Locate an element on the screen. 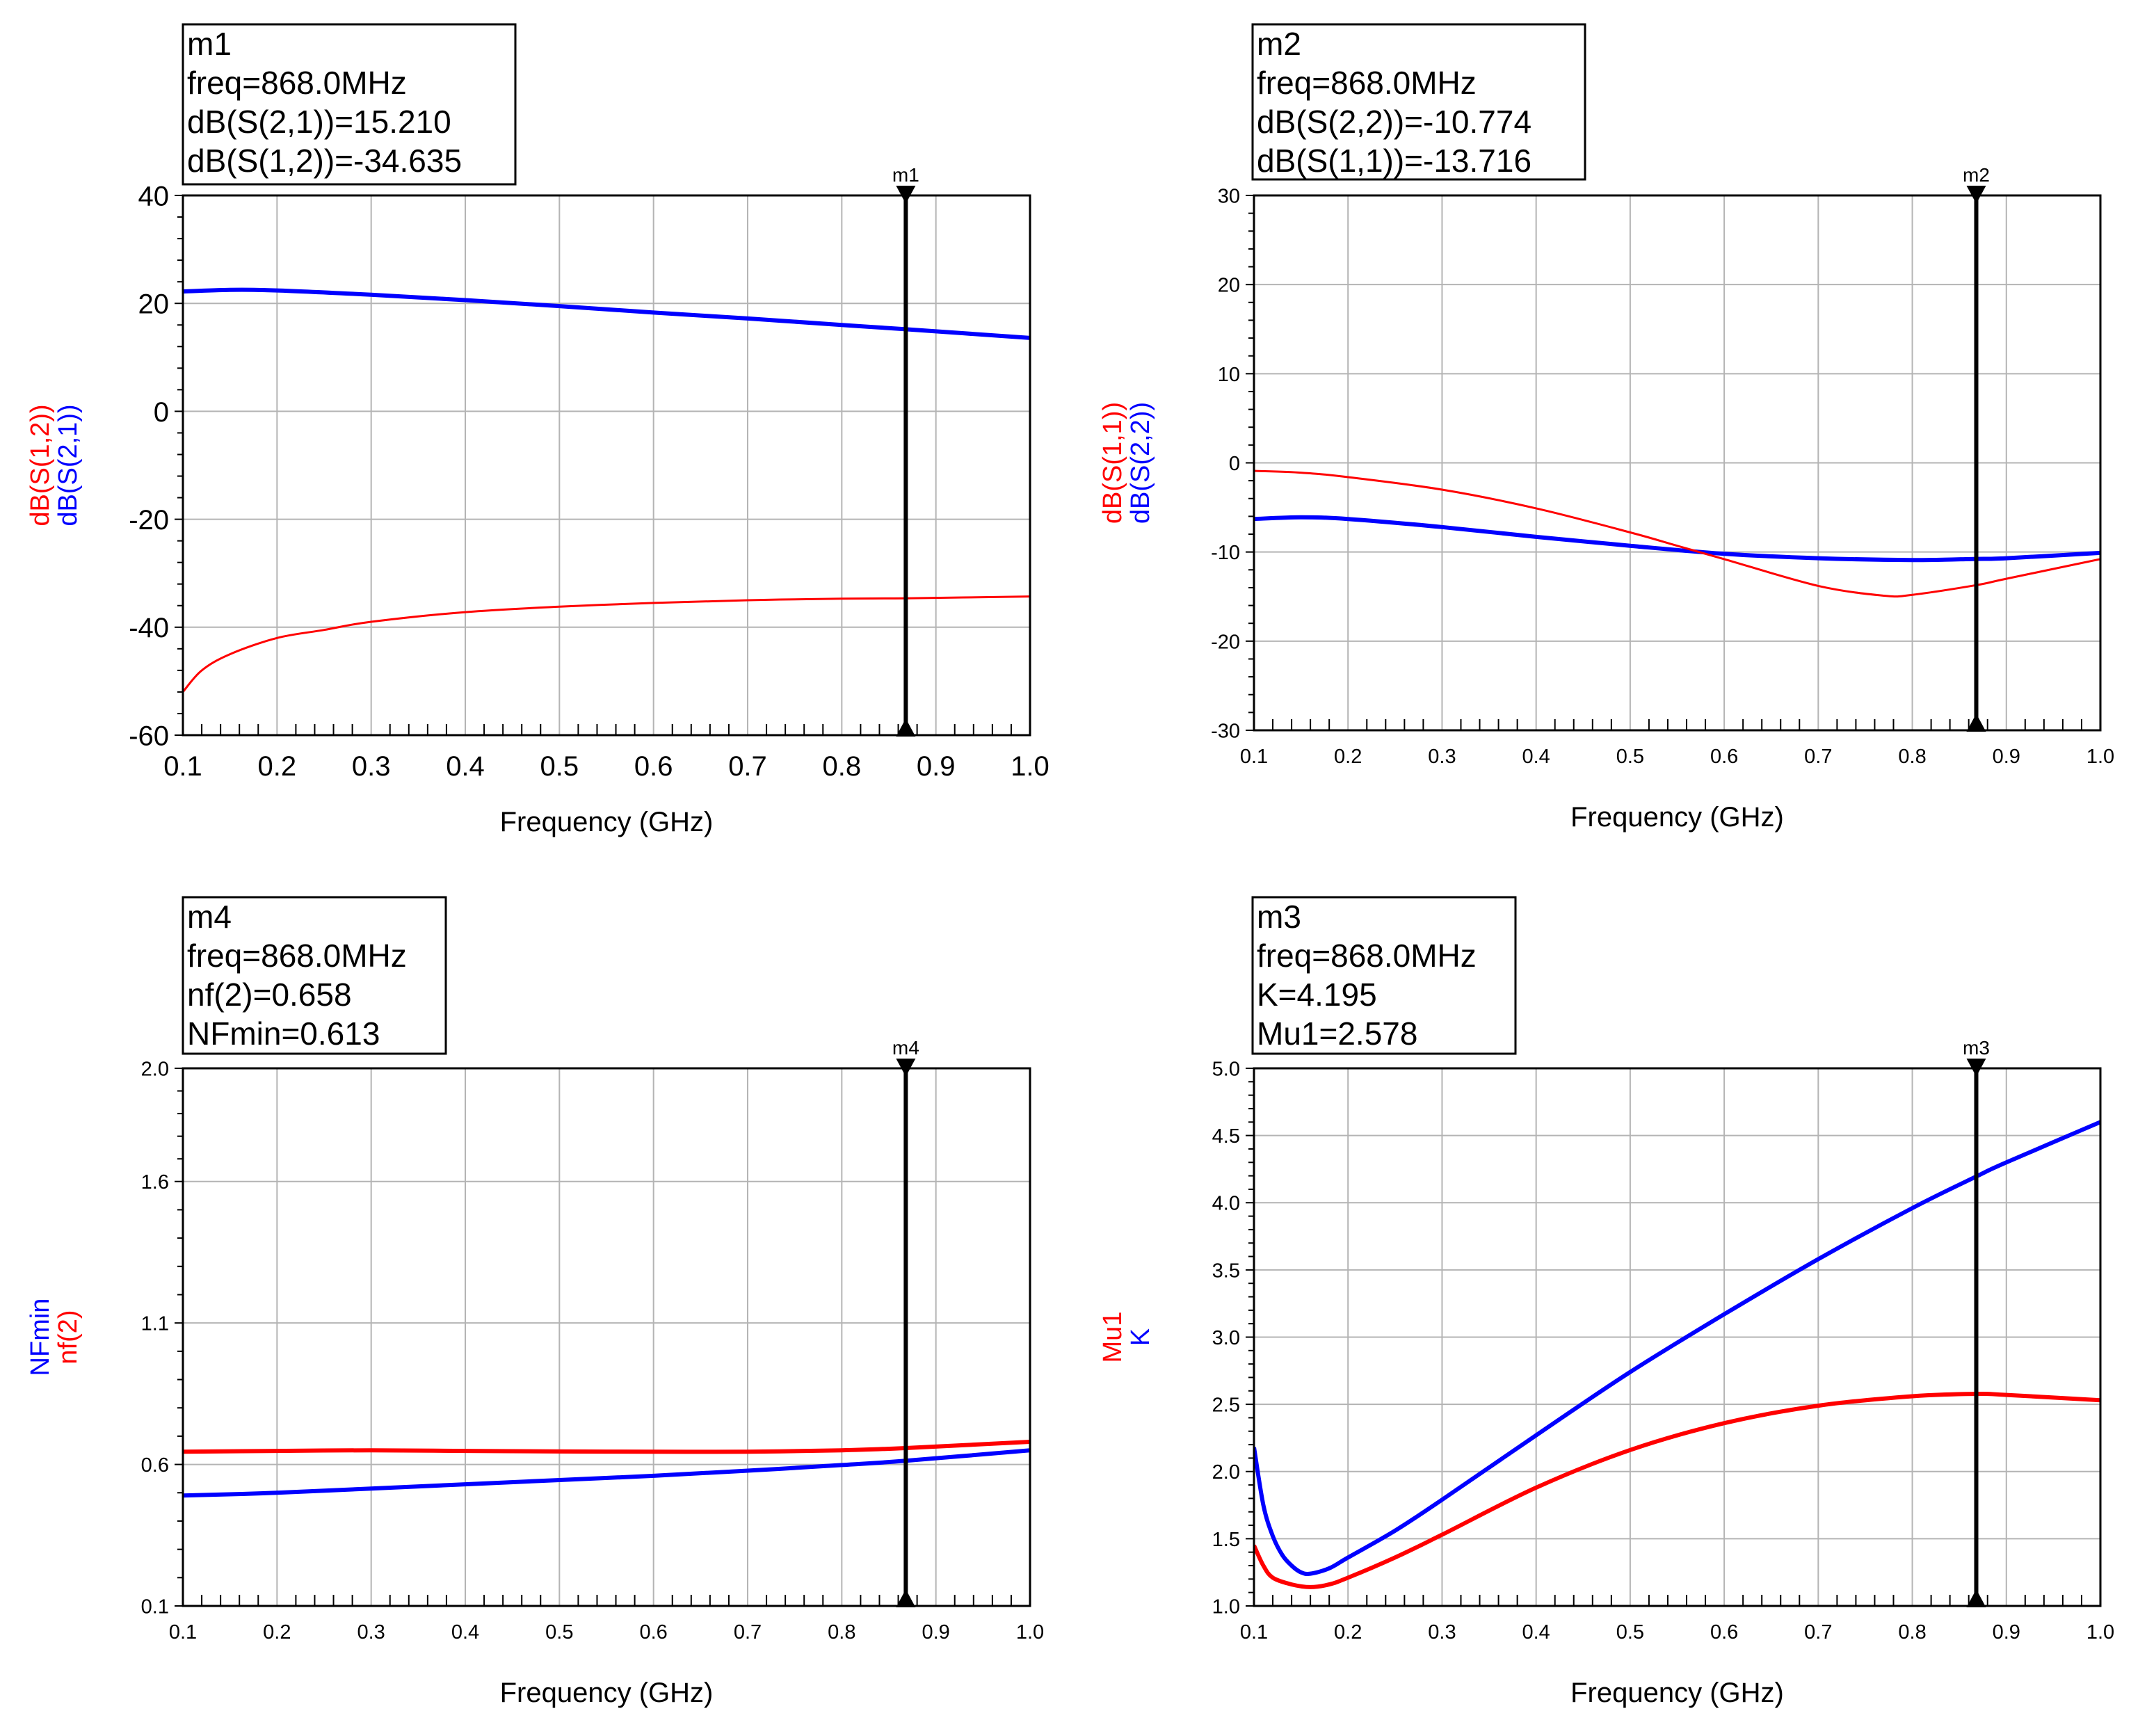 Image resolution: width=2131 pixels, height=1736 pixels. marker-readout-line: m3 is located at coordinates (1279, 917).